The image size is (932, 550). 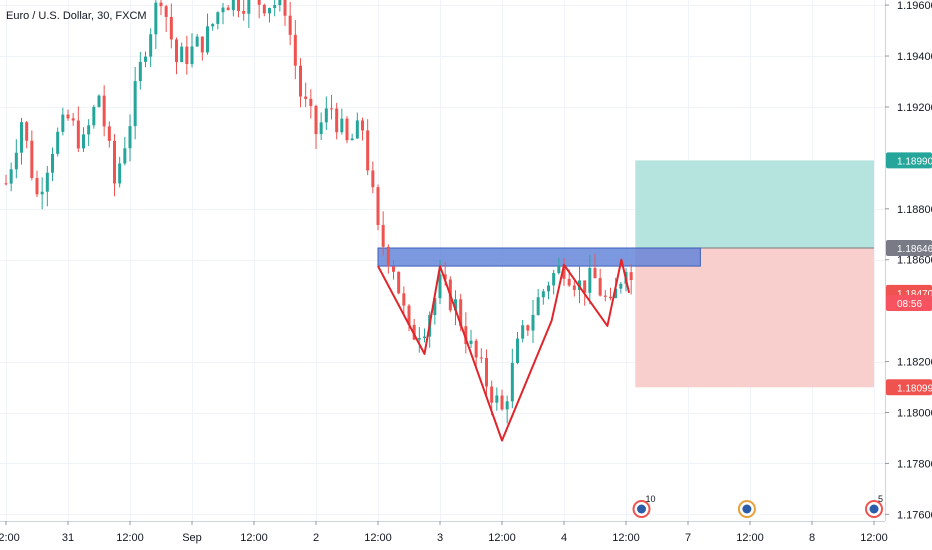 What do you see at coordinates (914, 363) in the screenshot?
I see `price-tick-label: 1.18200` at bounding box center [914, 363].